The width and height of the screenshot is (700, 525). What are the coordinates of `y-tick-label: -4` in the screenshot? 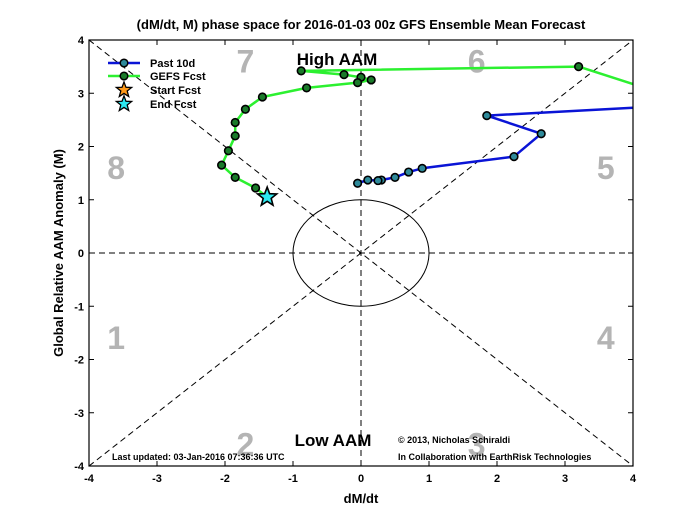 It's located at (79, 467).